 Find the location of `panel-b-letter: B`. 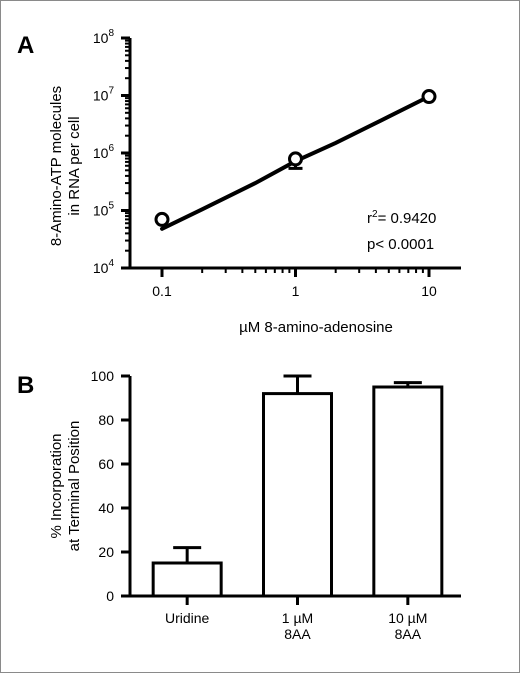

panel-b-letter: B is located at coordinates (25, 385).